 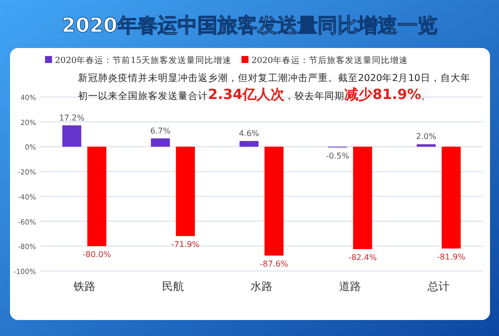 I want to click on data-label: 2.0%, so click(x=426, y=137).